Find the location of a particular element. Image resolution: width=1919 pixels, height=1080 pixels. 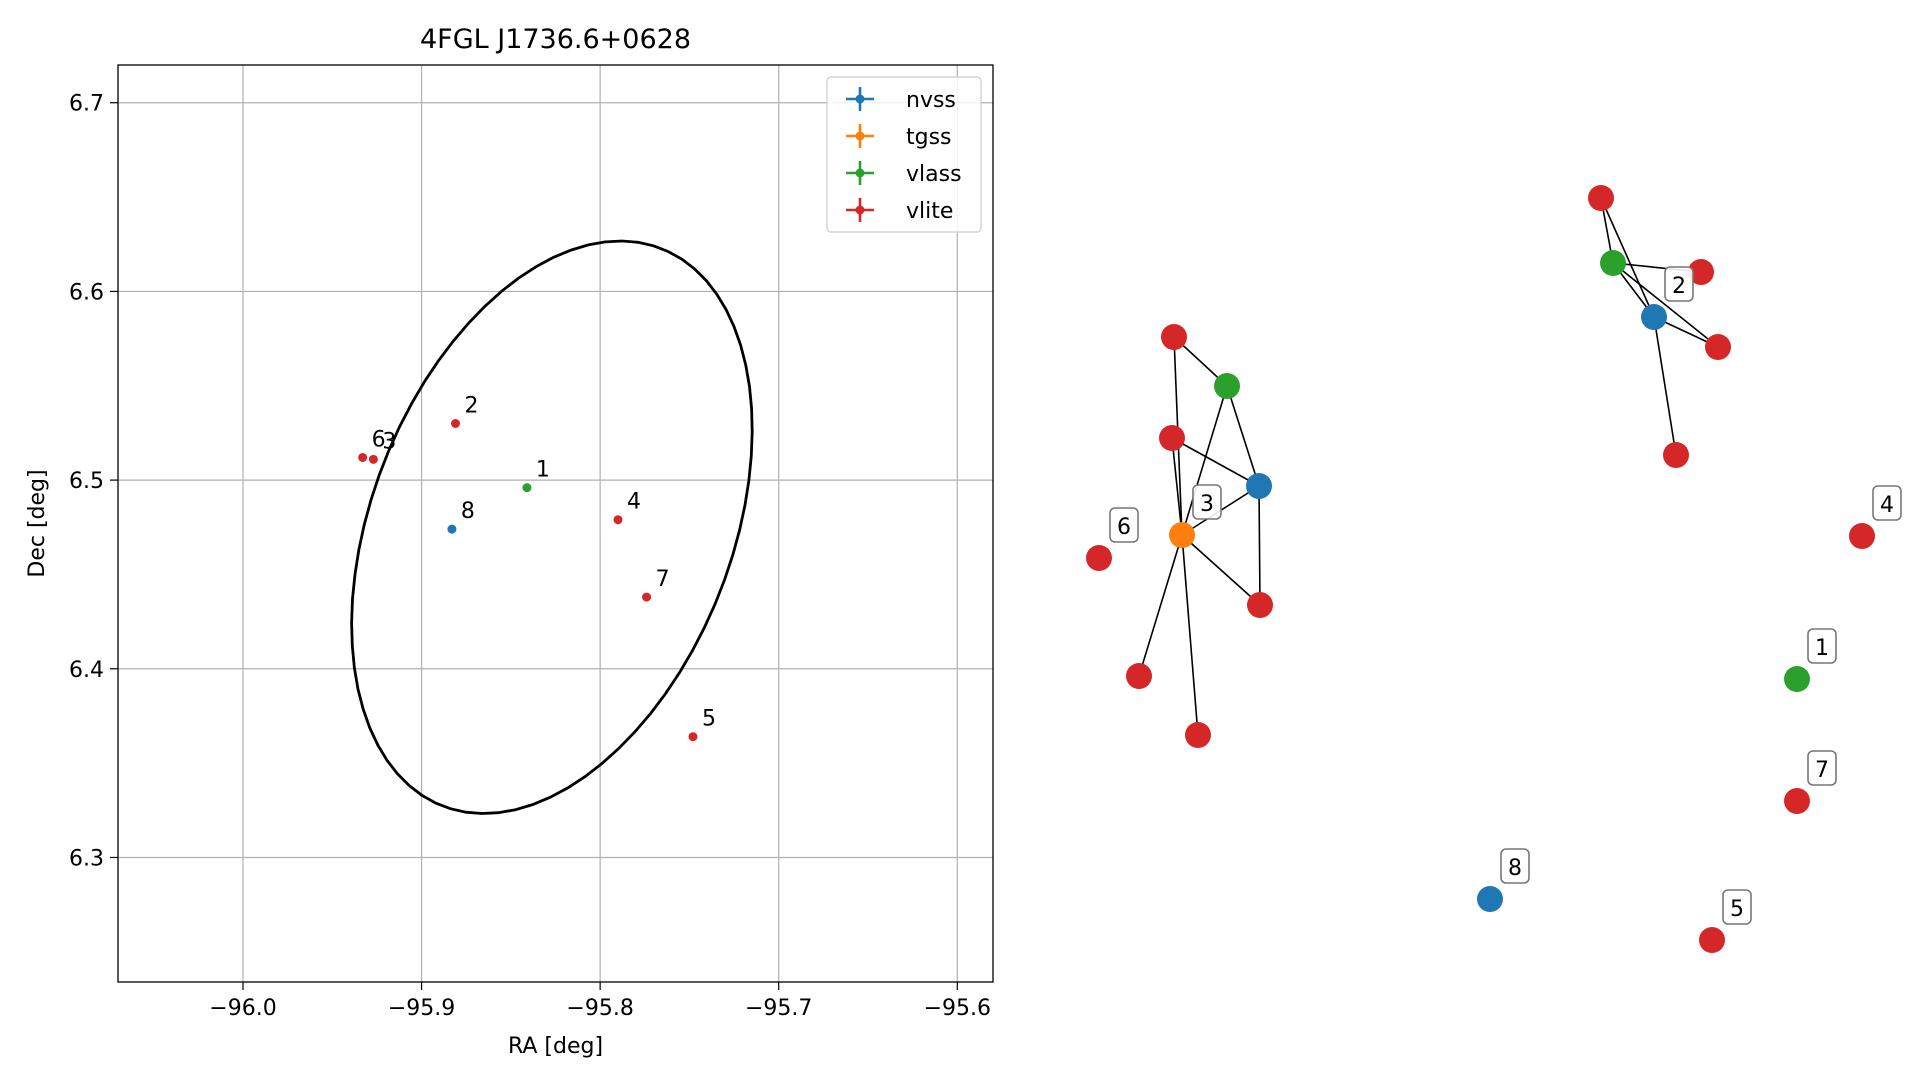

point-label: 3 is located at coordinates (389, 441).